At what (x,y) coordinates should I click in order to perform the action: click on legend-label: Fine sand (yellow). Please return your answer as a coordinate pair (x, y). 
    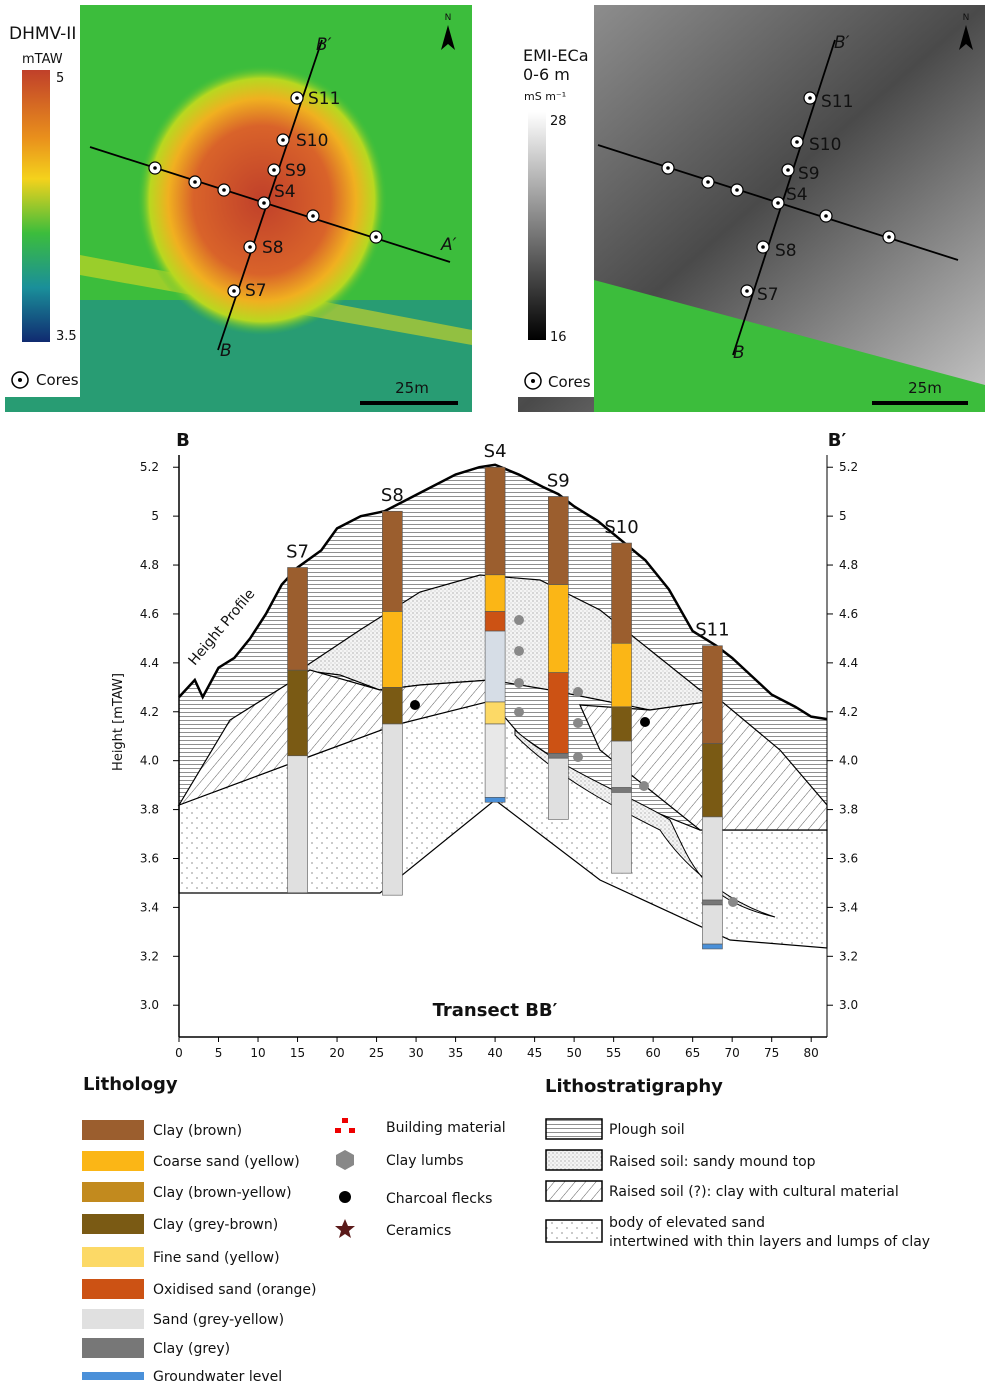
    Looking at the image, I should click on (216, 1258).